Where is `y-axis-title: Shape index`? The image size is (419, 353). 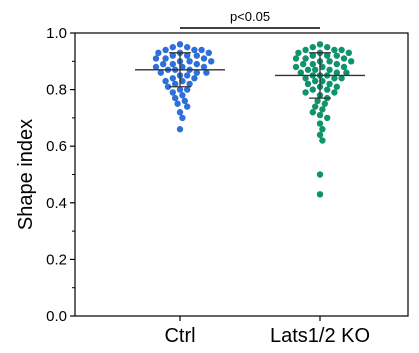 y-axis-title: Shape index is located at coordinates (26, 174).